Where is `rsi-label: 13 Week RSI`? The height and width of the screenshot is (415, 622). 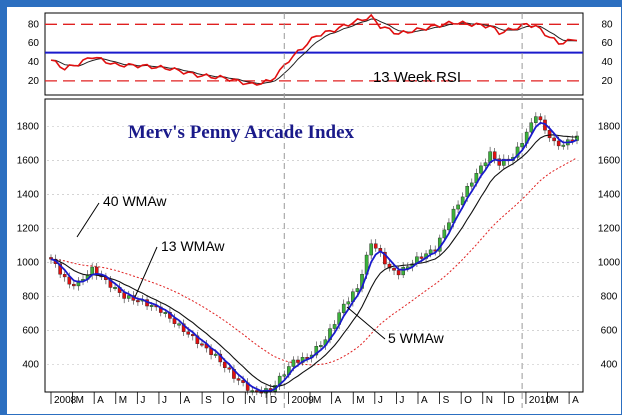 rsi-label: 13 Week RSI is located at coordinates (417, 77).